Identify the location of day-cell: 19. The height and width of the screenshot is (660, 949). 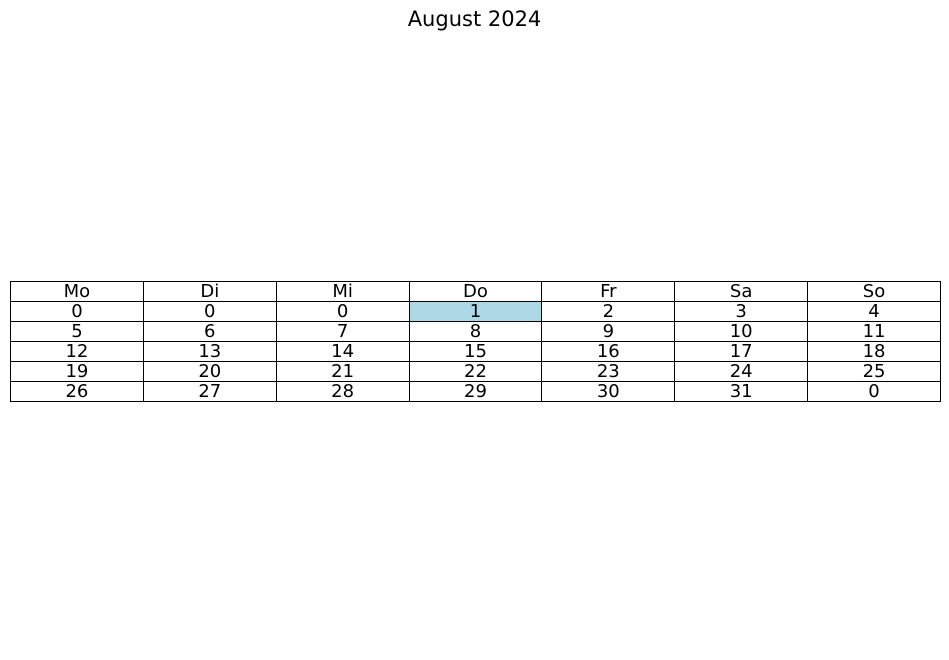
(77, 371).